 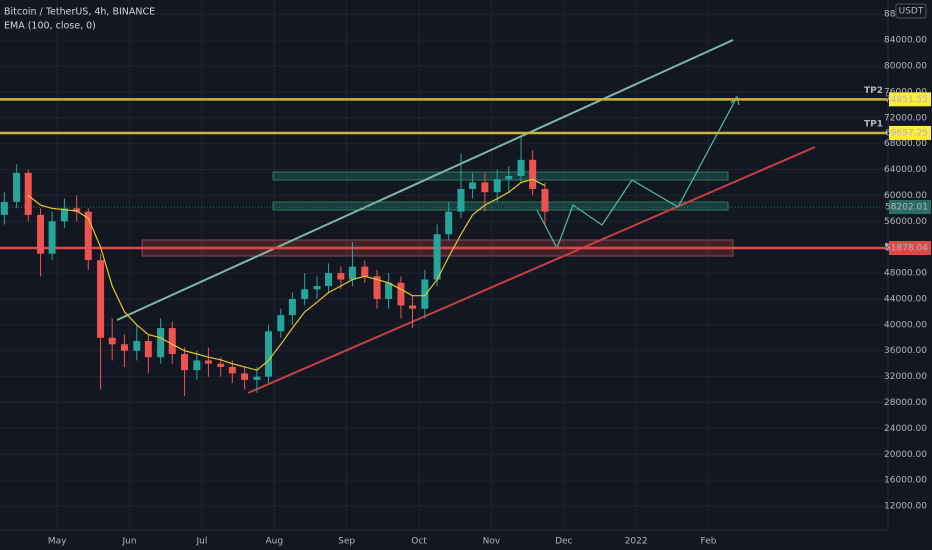 I want to click on y-tick-label: 84000.00, so click(x=905, y=41).